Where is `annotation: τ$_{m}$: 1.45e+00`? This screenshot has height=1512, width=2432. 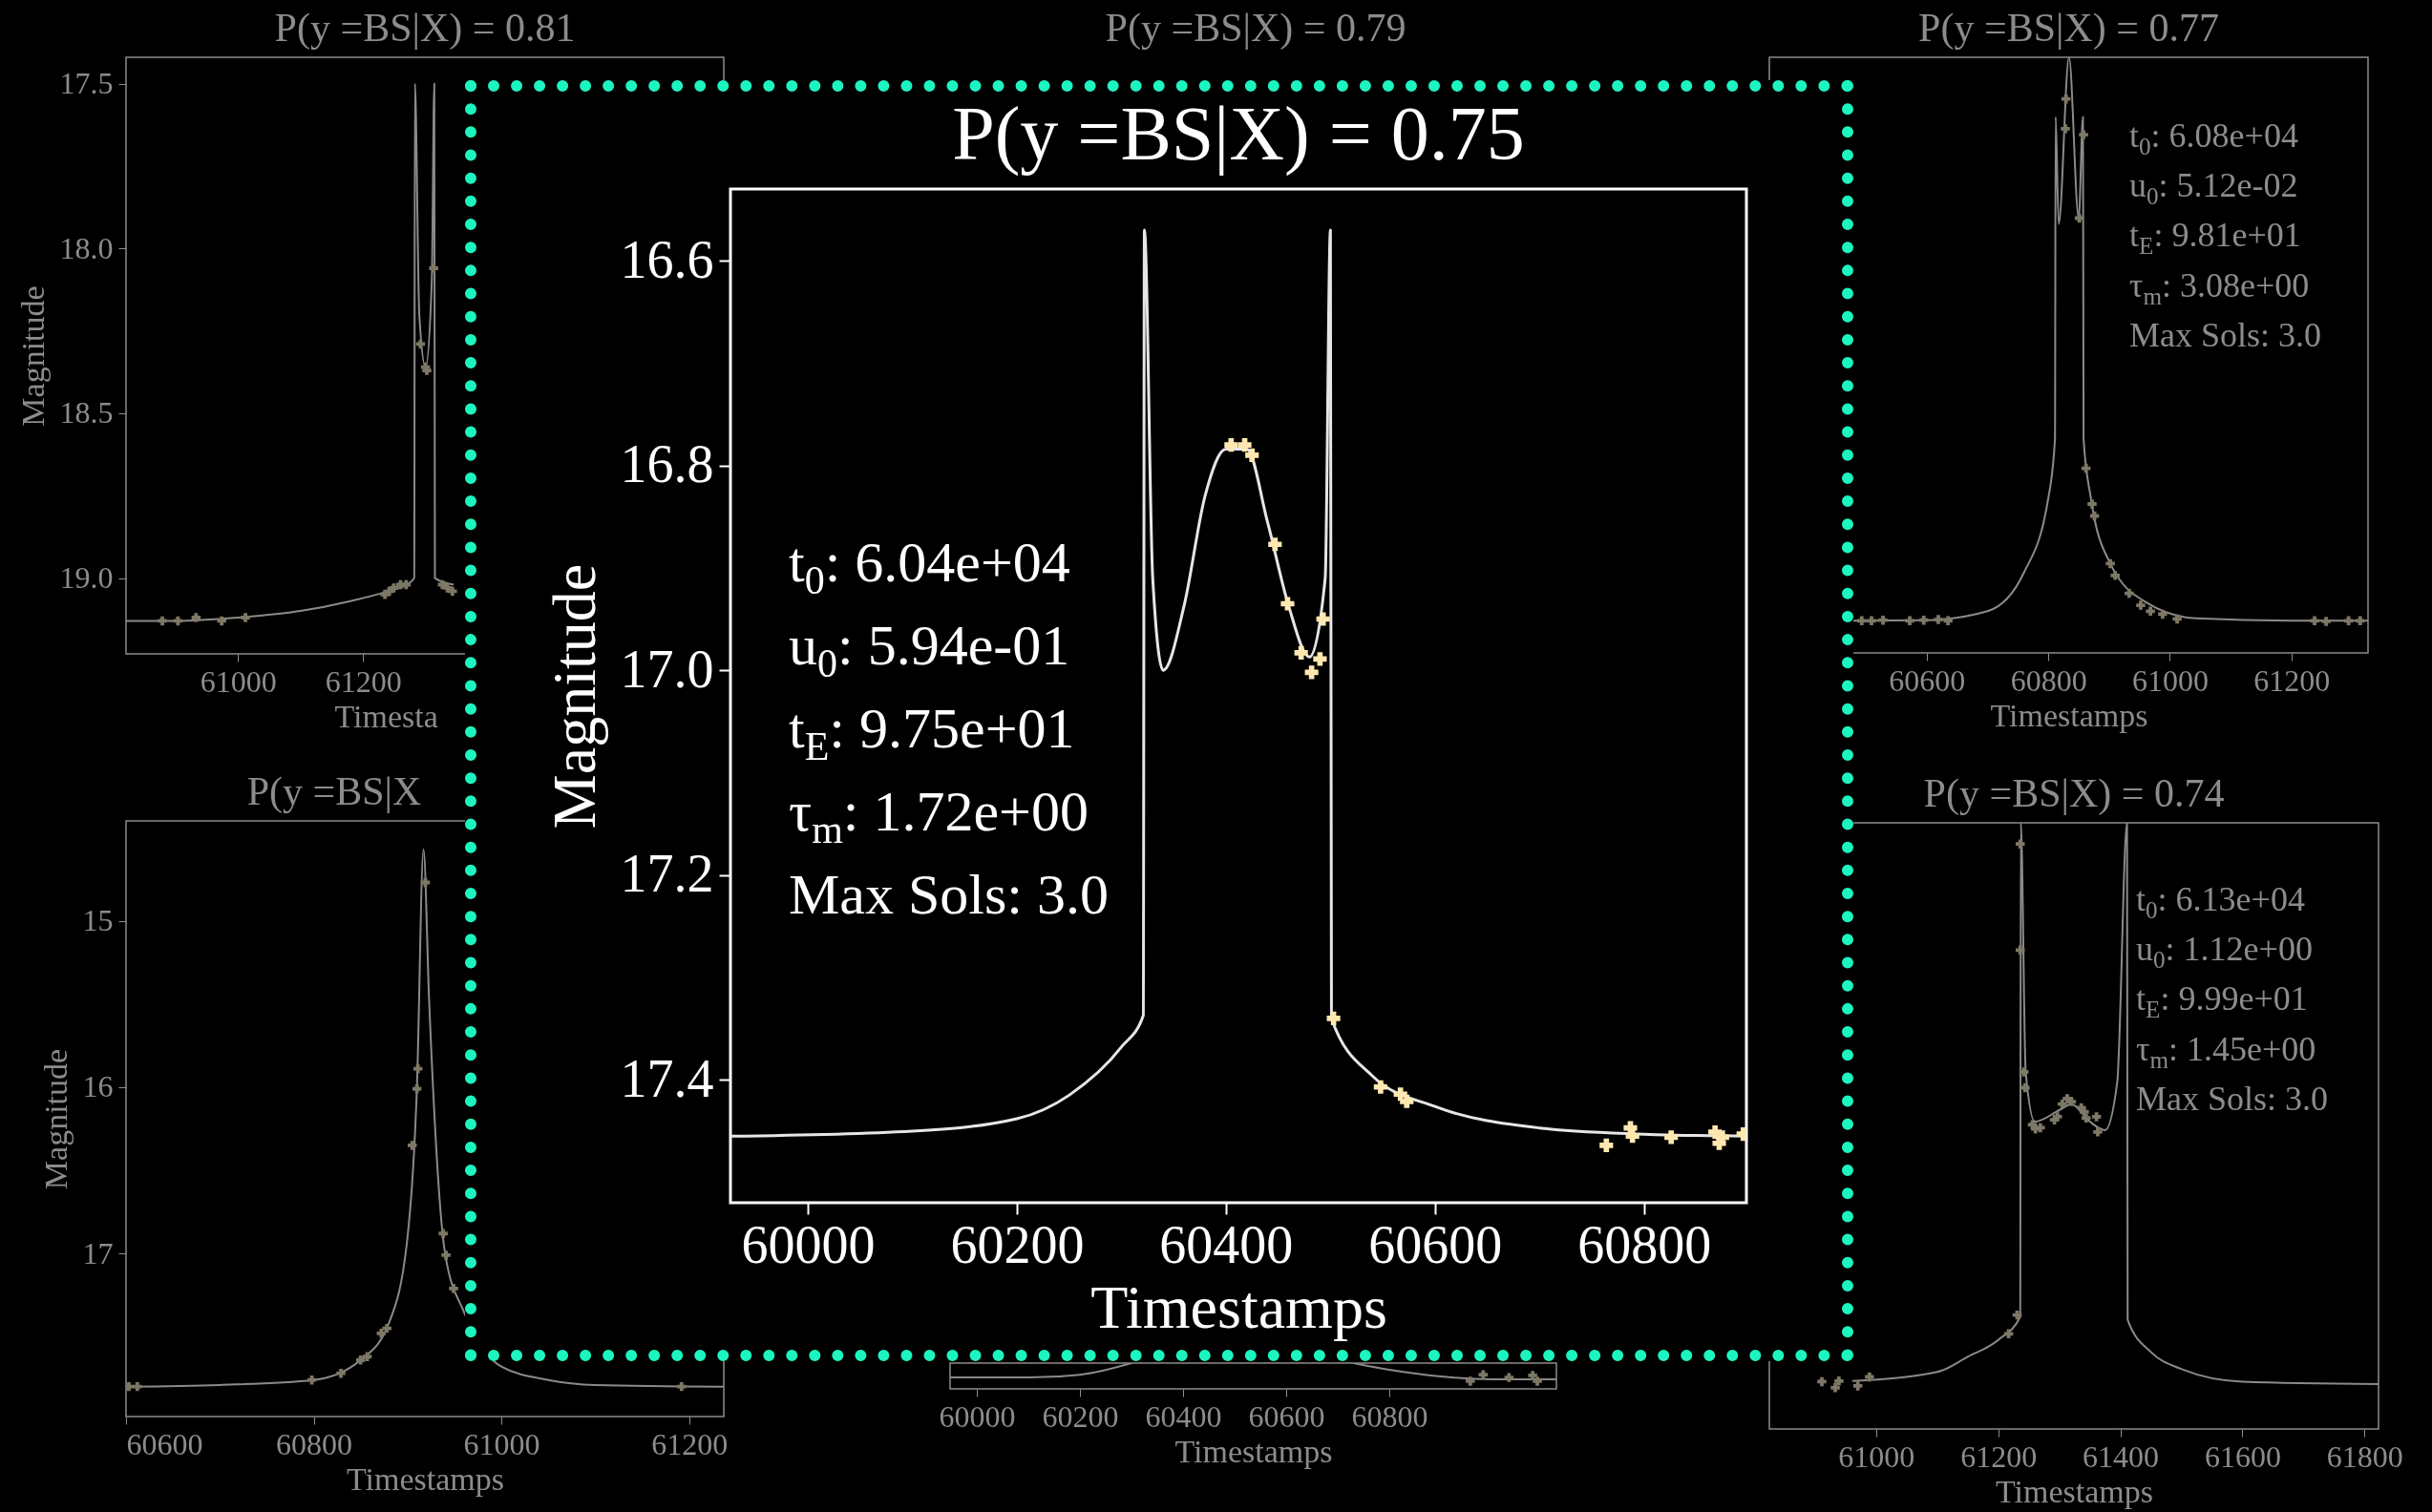
annotation: τ$_{m}$: 1.45e+00 is located at coordinates (2226, 1052).